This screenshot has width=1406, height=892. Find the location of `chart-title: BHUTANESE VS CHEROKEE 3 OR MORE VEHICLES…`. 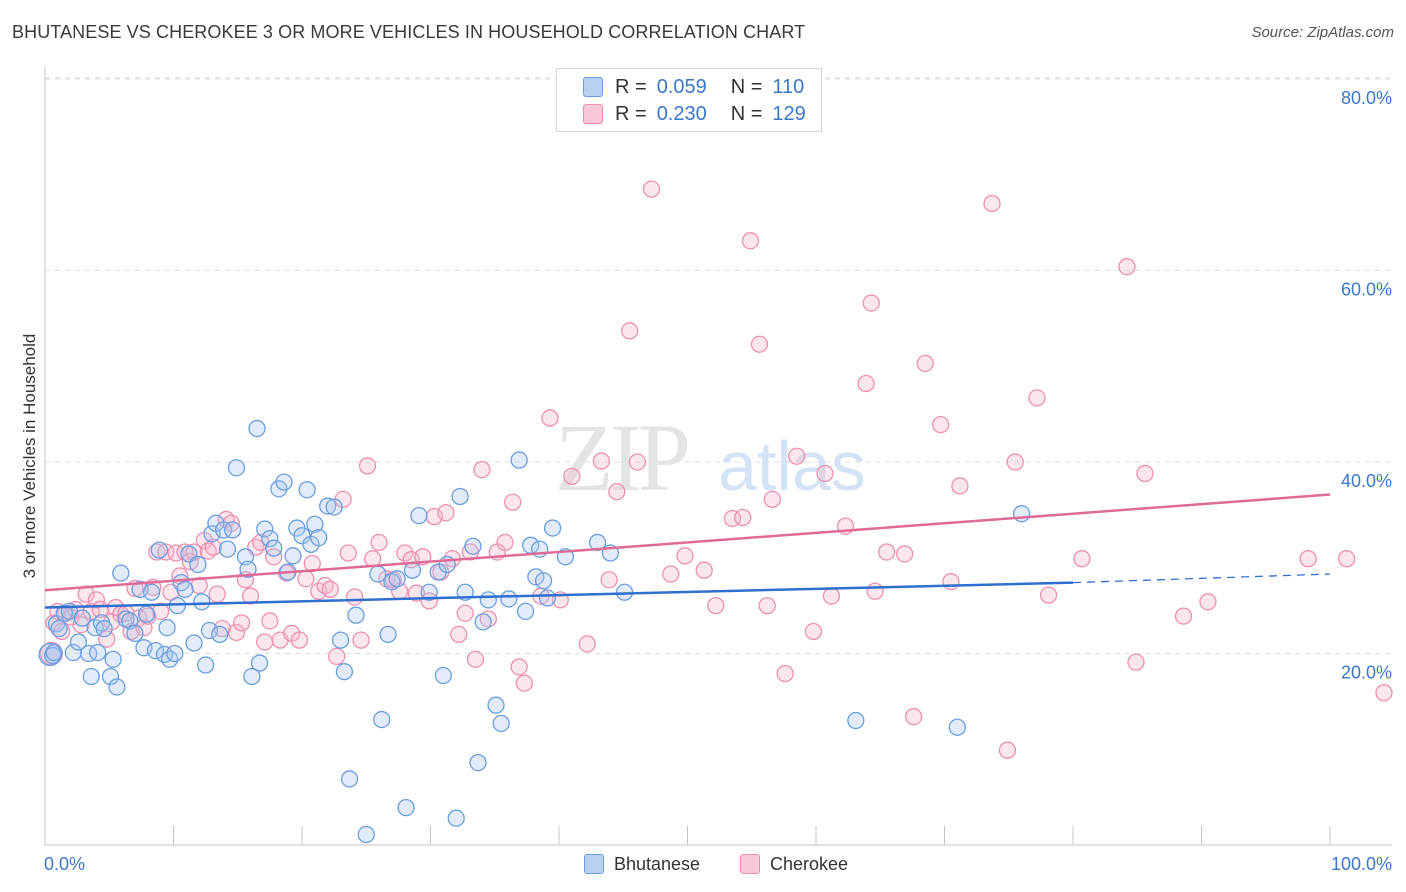

chart-title: BHUTANESE VS CHEROKEE 3 OR MORE VEHICLES… is located at coordinates (409, 32).